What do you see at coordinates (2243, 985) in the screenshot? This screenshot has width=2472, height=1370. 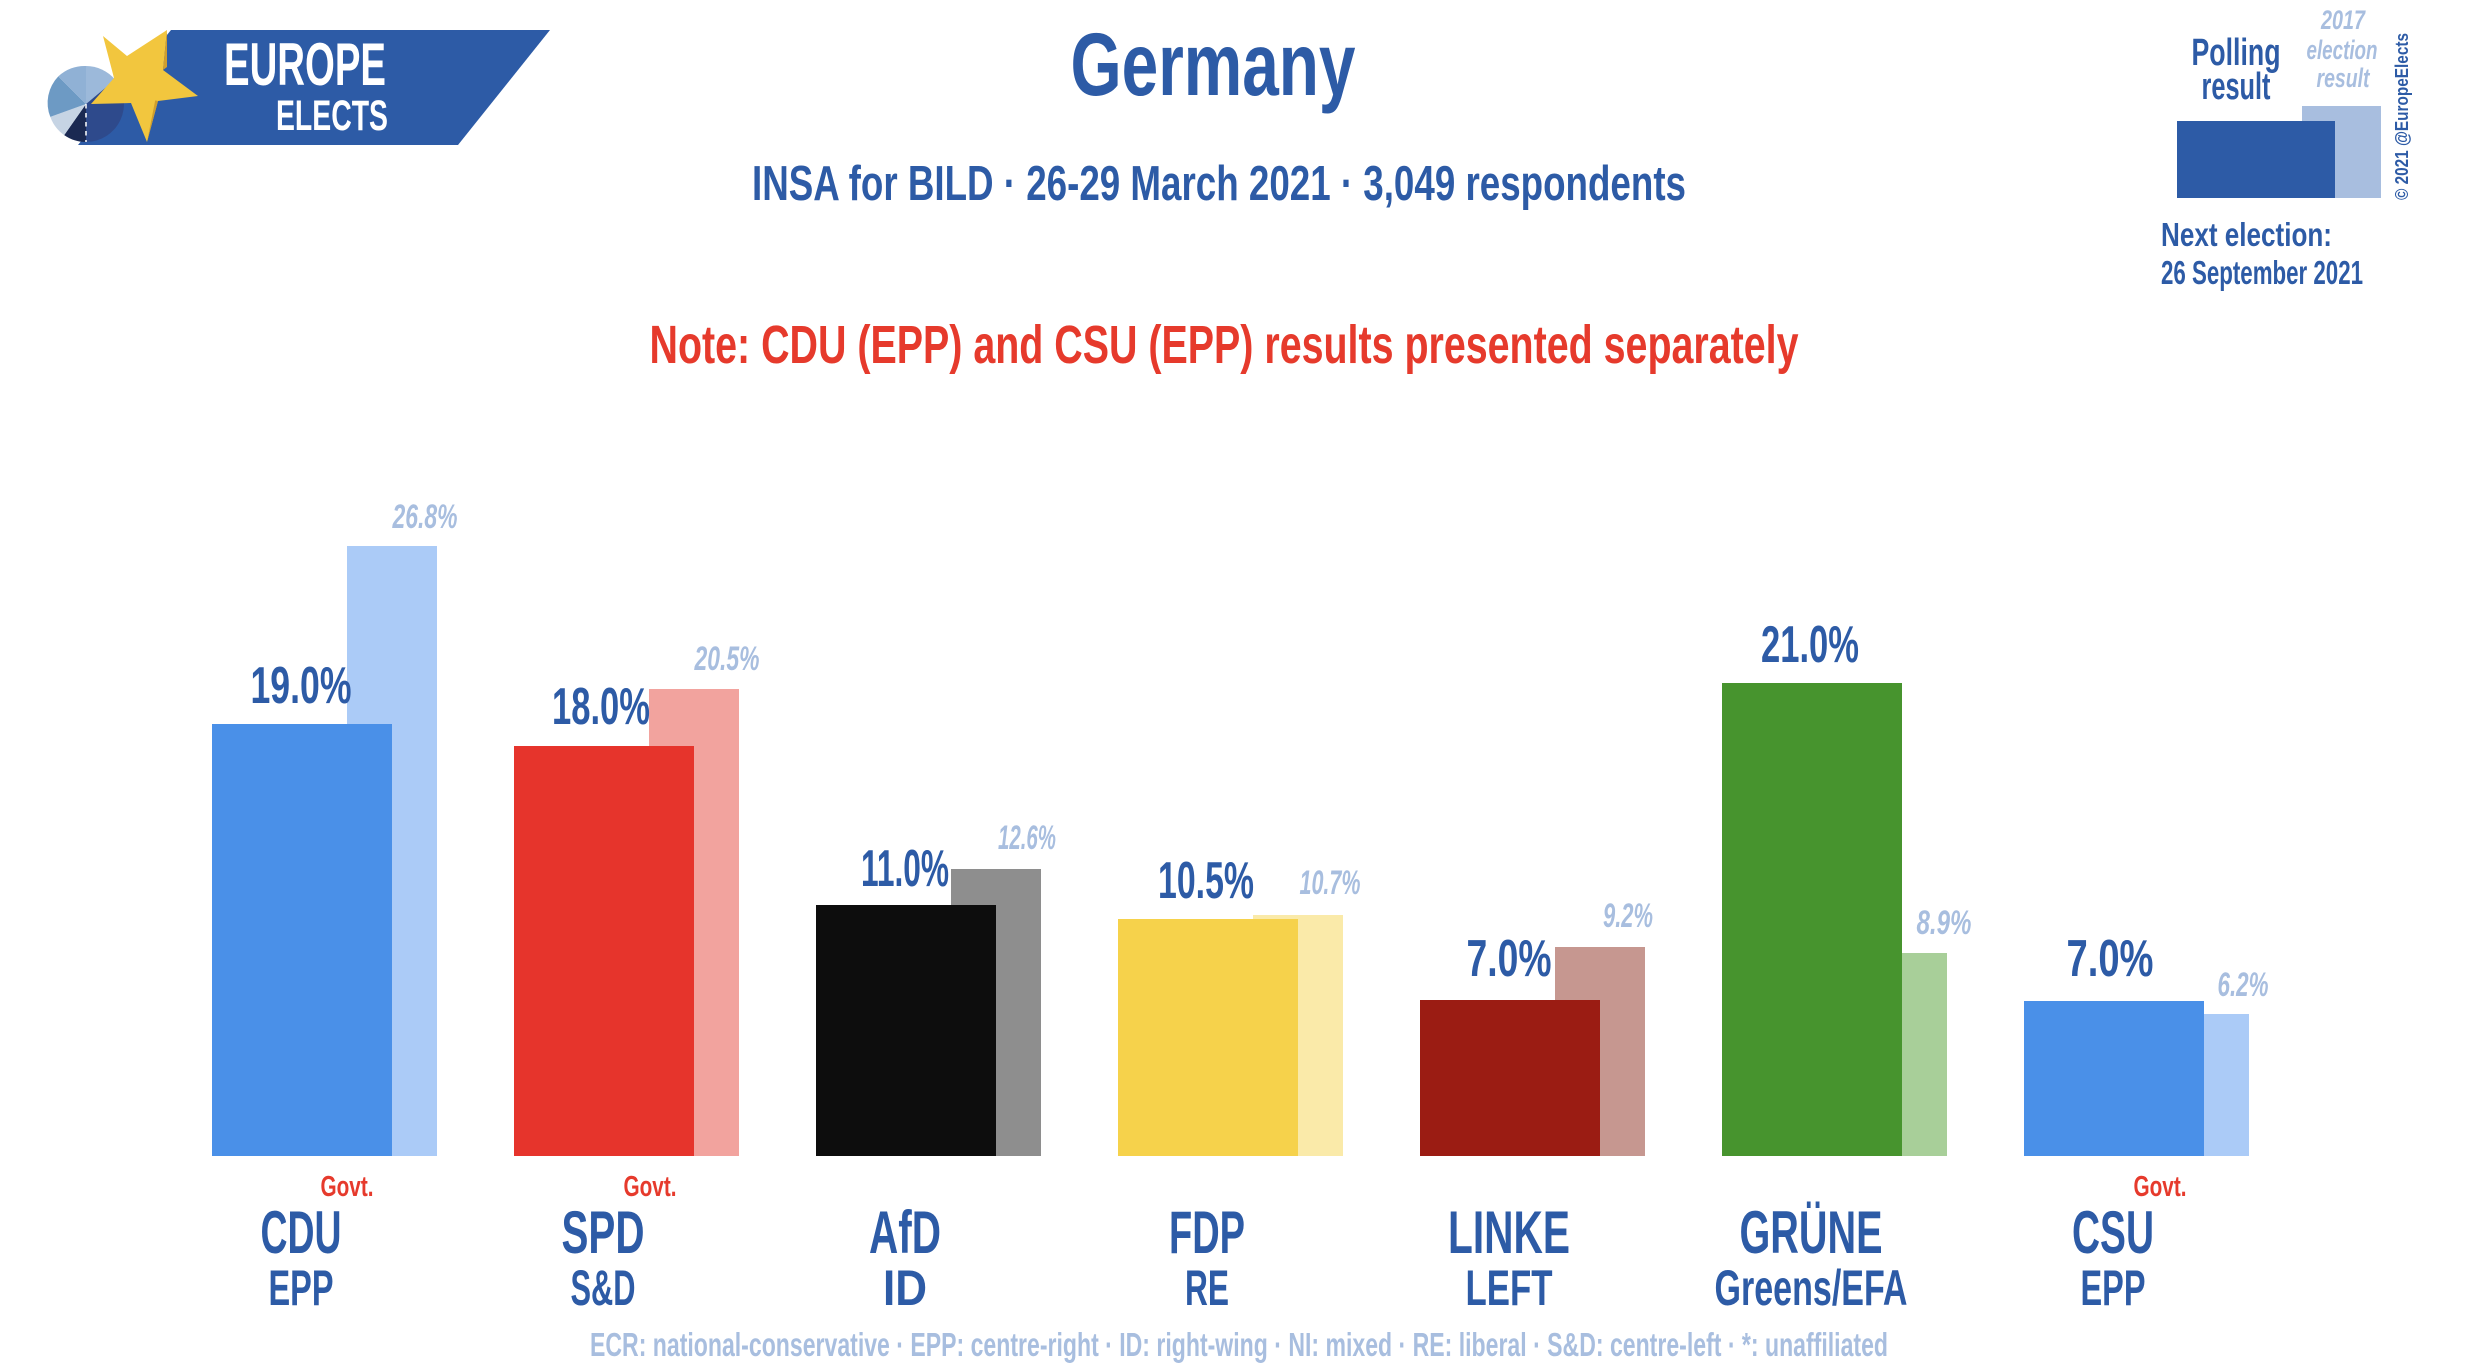 I see `svg-text: 6.2%` at bounding box center [2243, 985].